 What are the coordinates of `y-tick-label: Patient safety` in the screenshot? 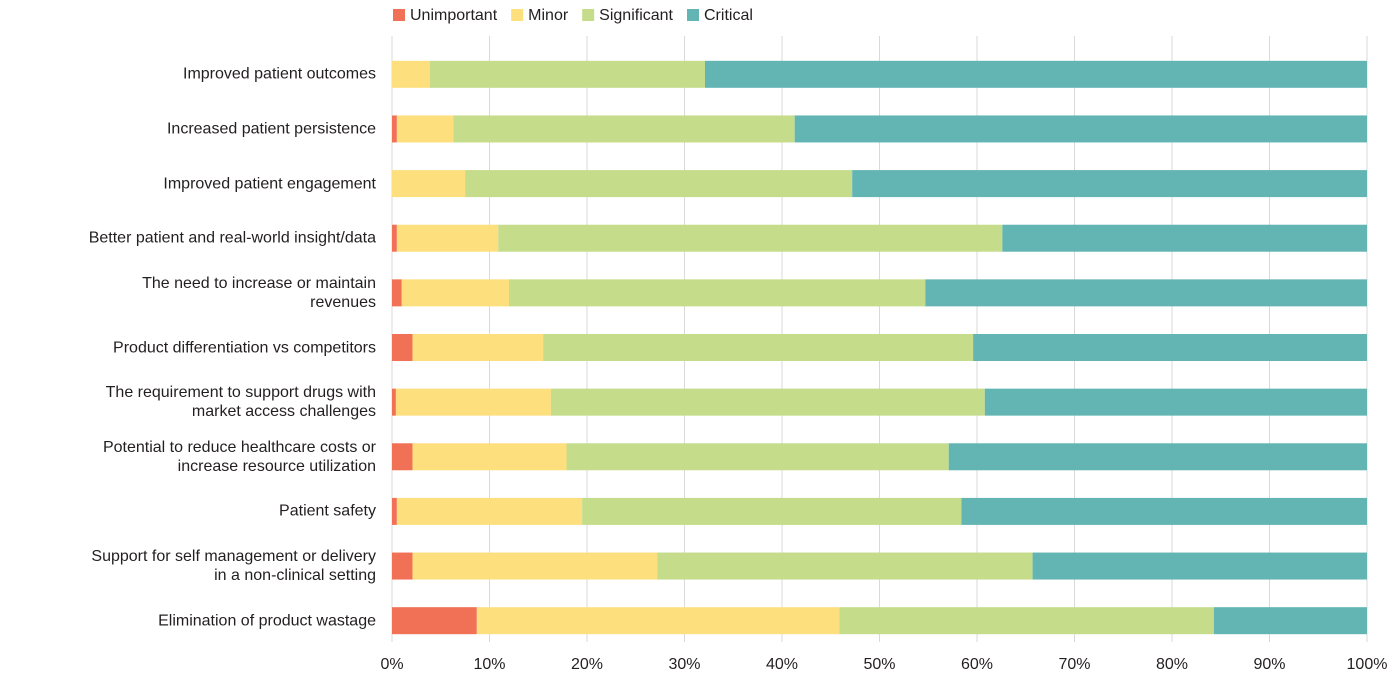 It's located at (327, 511).